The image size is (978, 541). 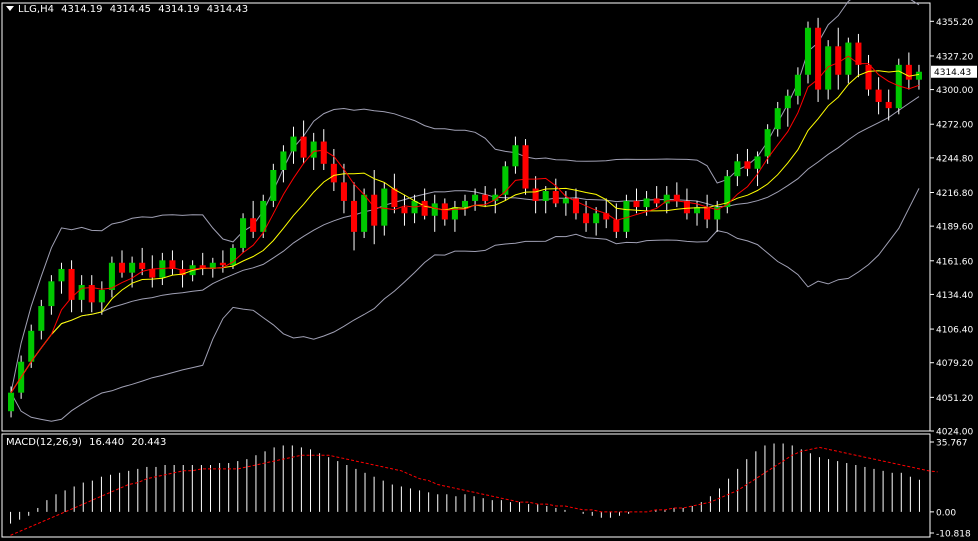 What do you see at coordinates (129, 9) in the screenshot?
I see `chart-info-bar: LLG,H4 4314.19 4314.45 4314.19 4314.43` at bounding box center [129, 9].